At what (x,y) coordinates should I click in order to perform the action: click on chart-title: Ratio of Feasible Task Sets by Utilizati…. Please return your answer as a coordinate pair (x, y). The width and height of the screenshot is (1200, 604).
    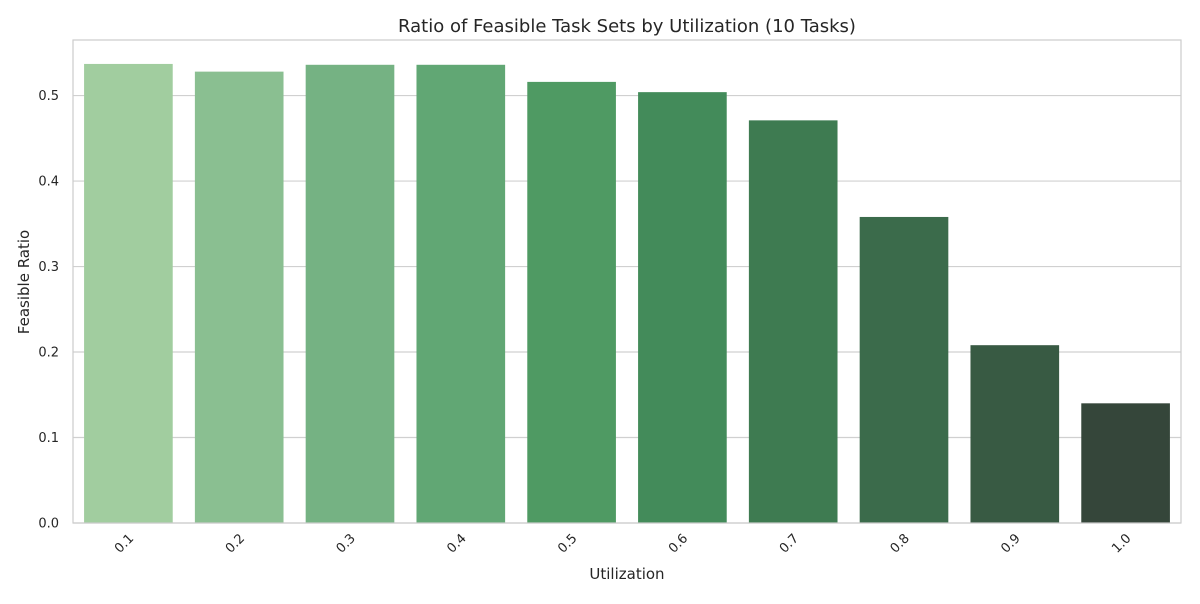
    Looking at the image, I should click on (627, 26).